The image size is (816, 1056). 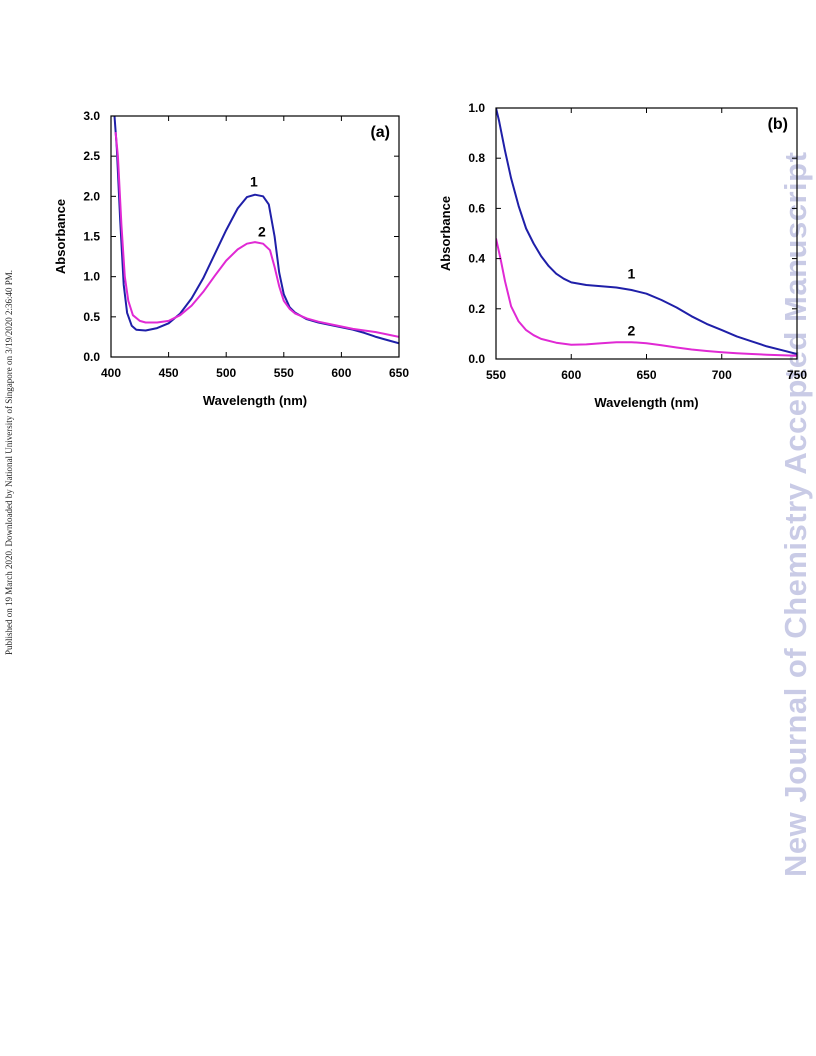 What do you see at coordinates (476, 259) in the screenshot?
I see `y-tick-label: 0.4` at bounding box center [476, 259].